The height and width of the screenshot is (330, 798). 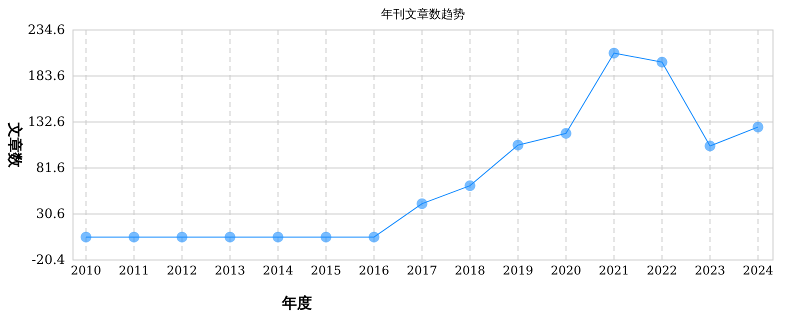 What do you see at coordinates (758, 271) in the screenshot?
I see `x-tick-label: 2024` at bounding box center [758, 271].